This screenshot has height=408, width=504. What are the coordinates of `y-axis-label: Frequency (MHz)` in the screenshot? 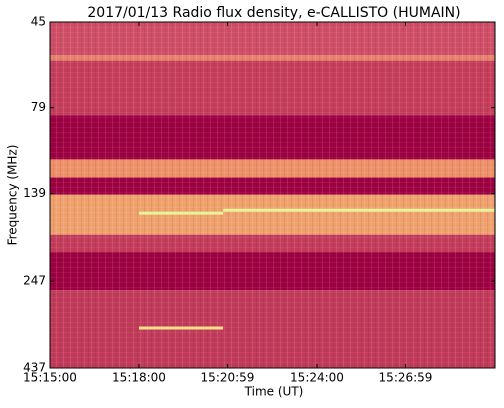 It's located at (13, 195).